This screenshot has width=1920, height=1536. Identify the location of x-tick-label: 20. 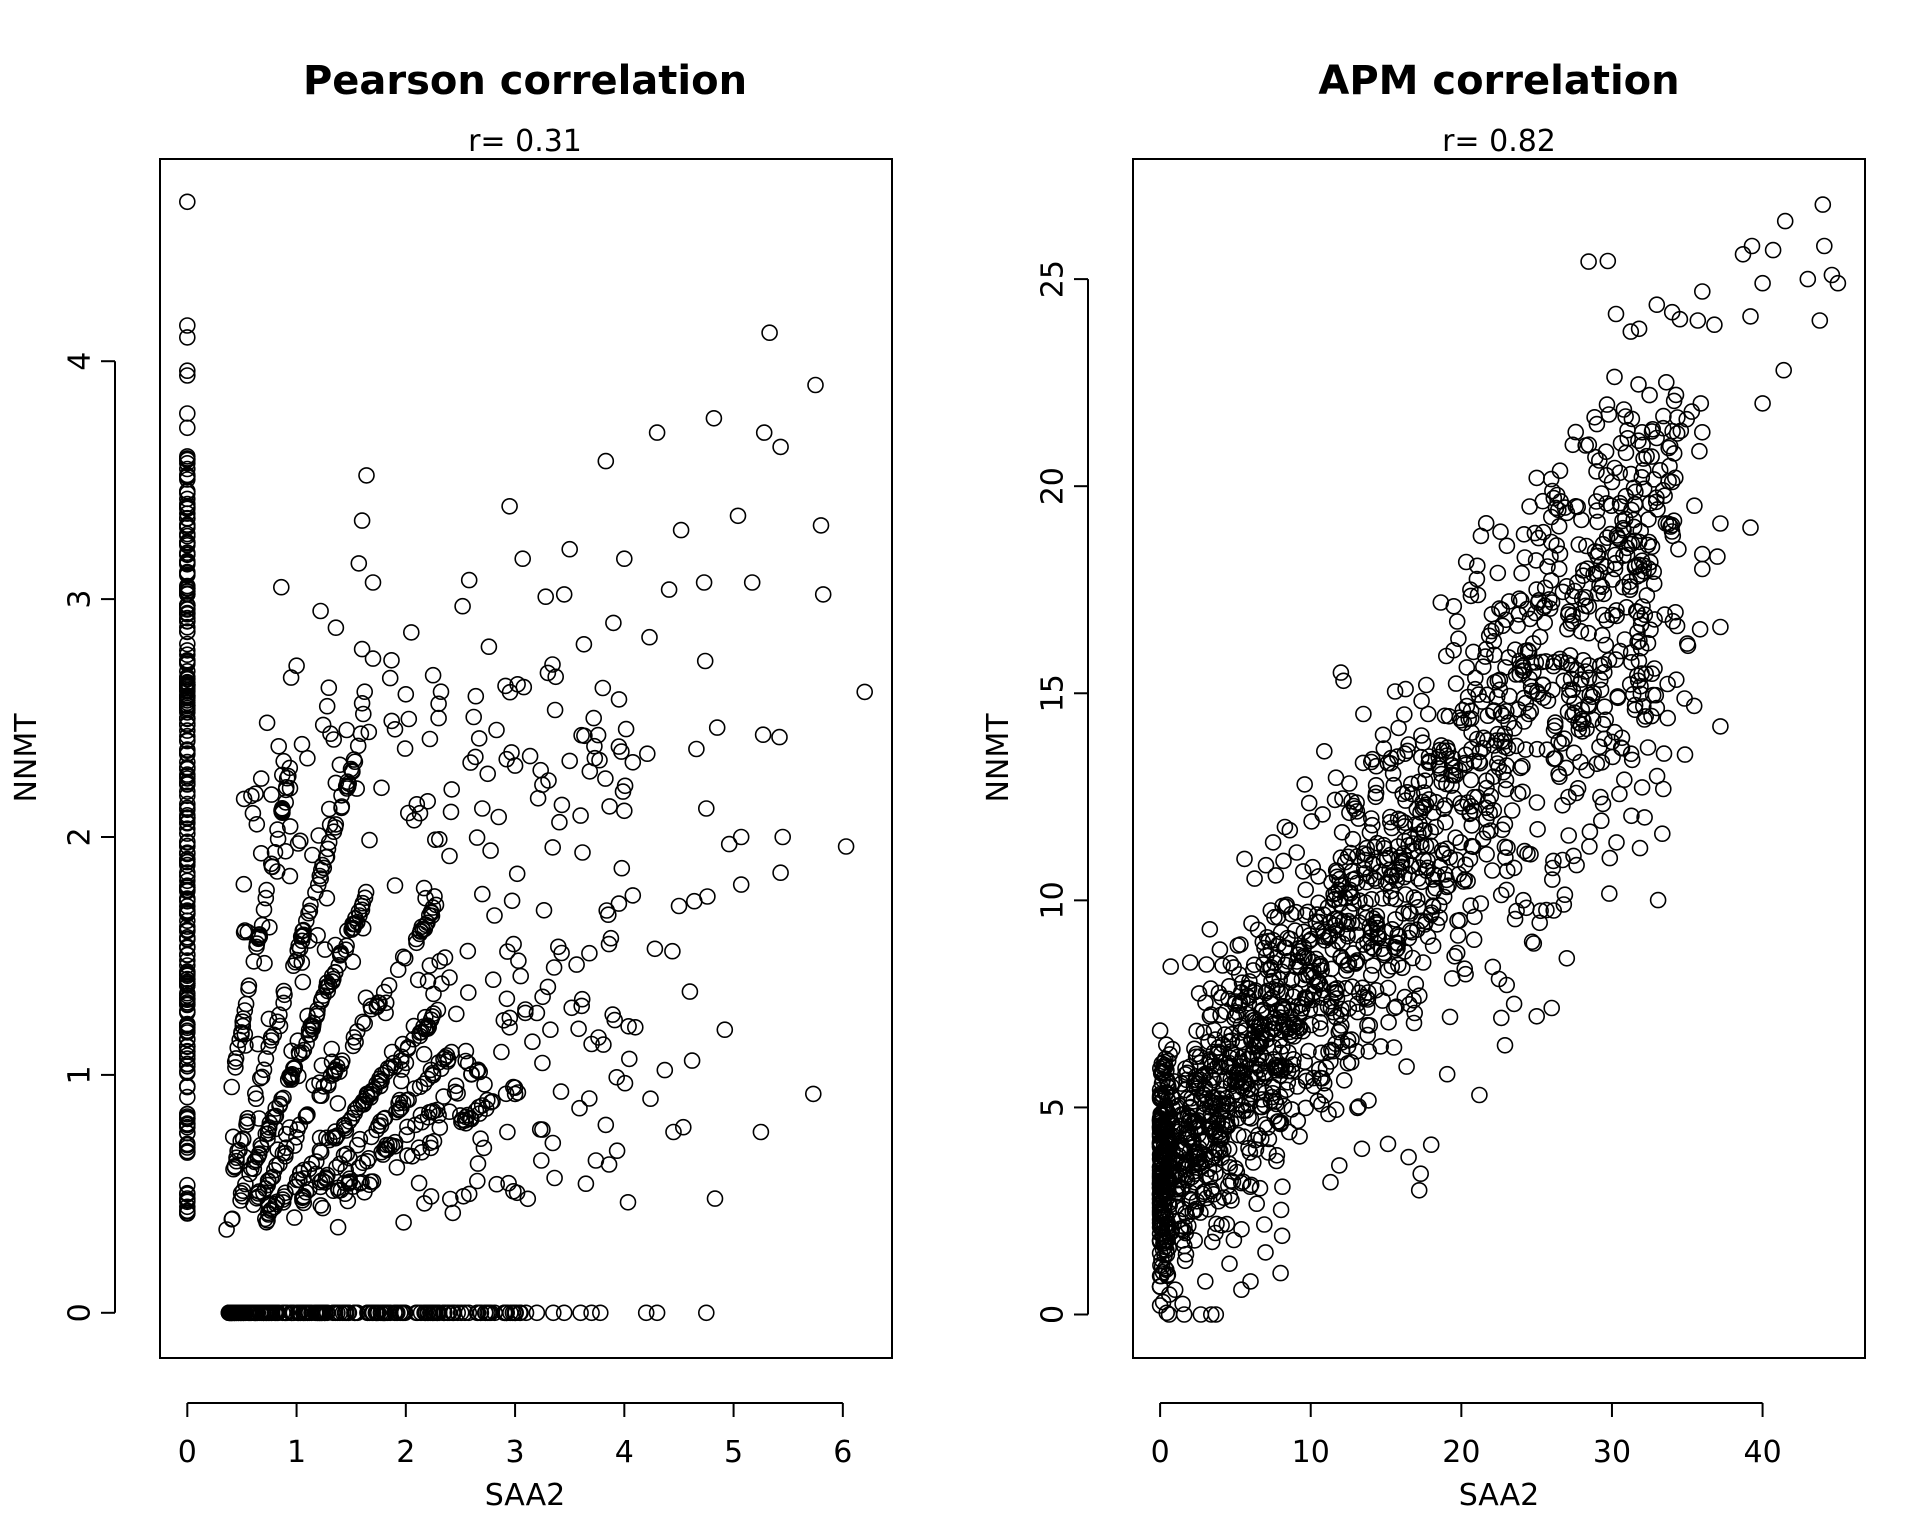
(1461, 1452).